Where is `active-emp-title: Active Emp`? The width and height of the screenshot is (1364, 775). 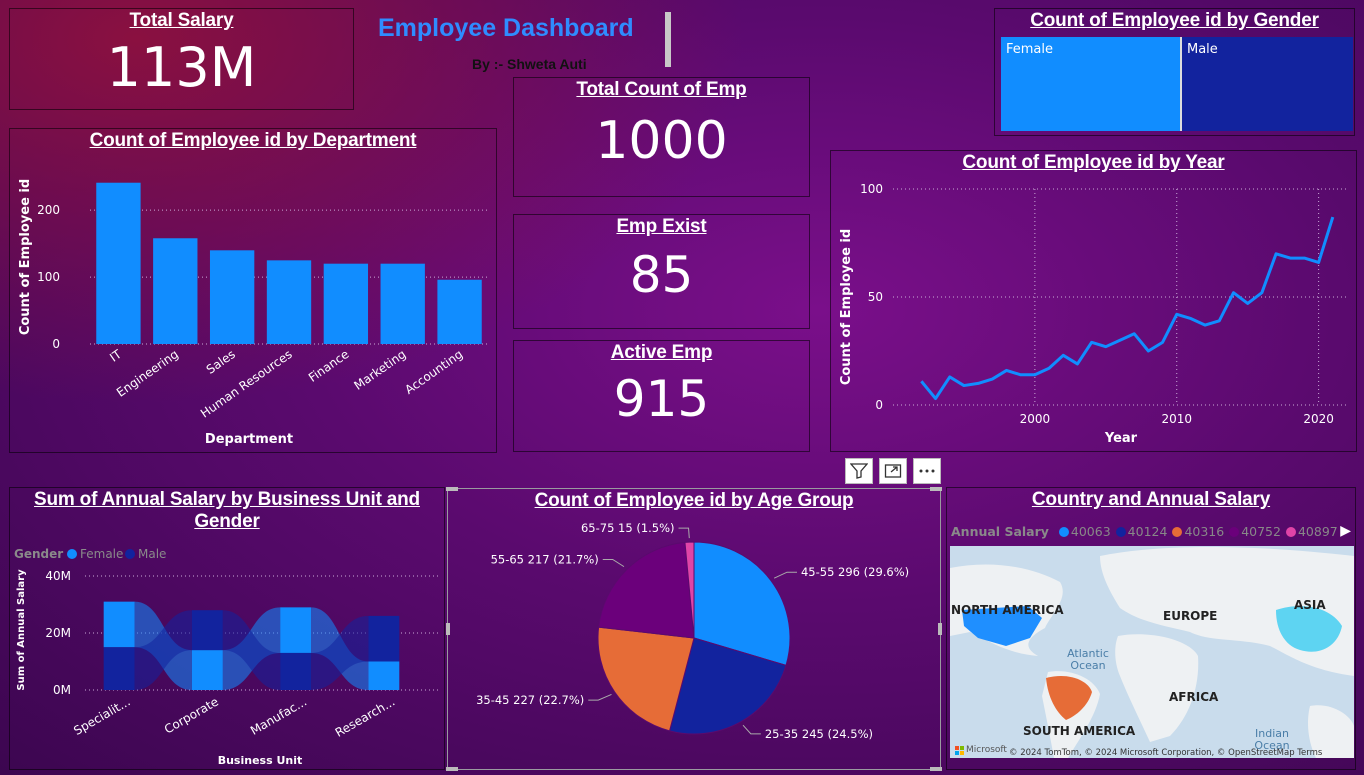
active-emp-title: Active Emp is located at coordinates (661, 352).